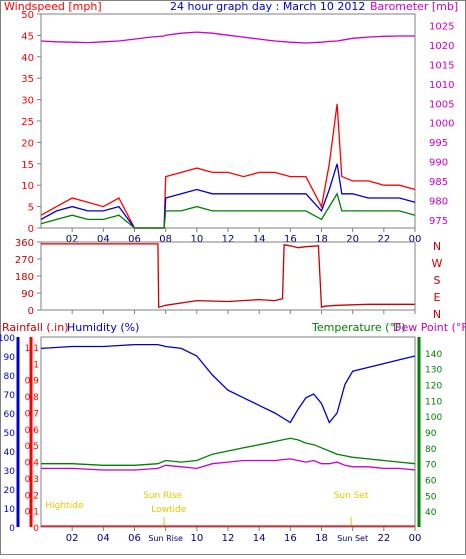  What do you see at coordinates (31, 208) in the screenshot?
I see `windspeed-tick-label: 5` at bounding box center [31, 208].